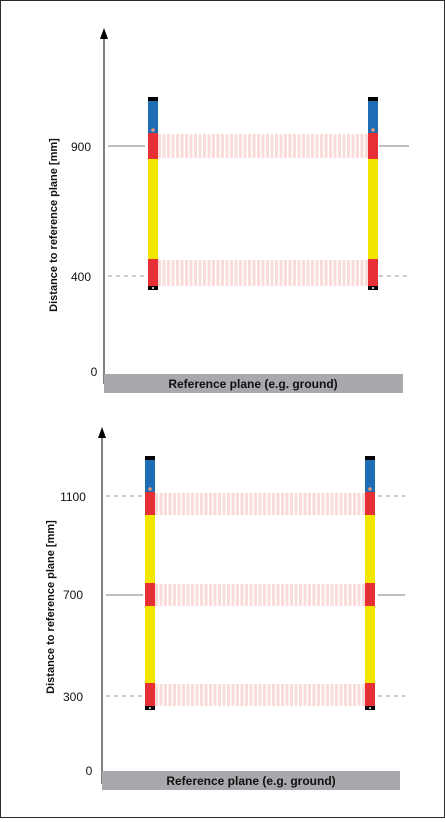 The width and height of the screenshot is (445, 822). Describe the element at coordinates (89, 771) in the screenshot. I see `bottom-zero-label: 0` at that location.